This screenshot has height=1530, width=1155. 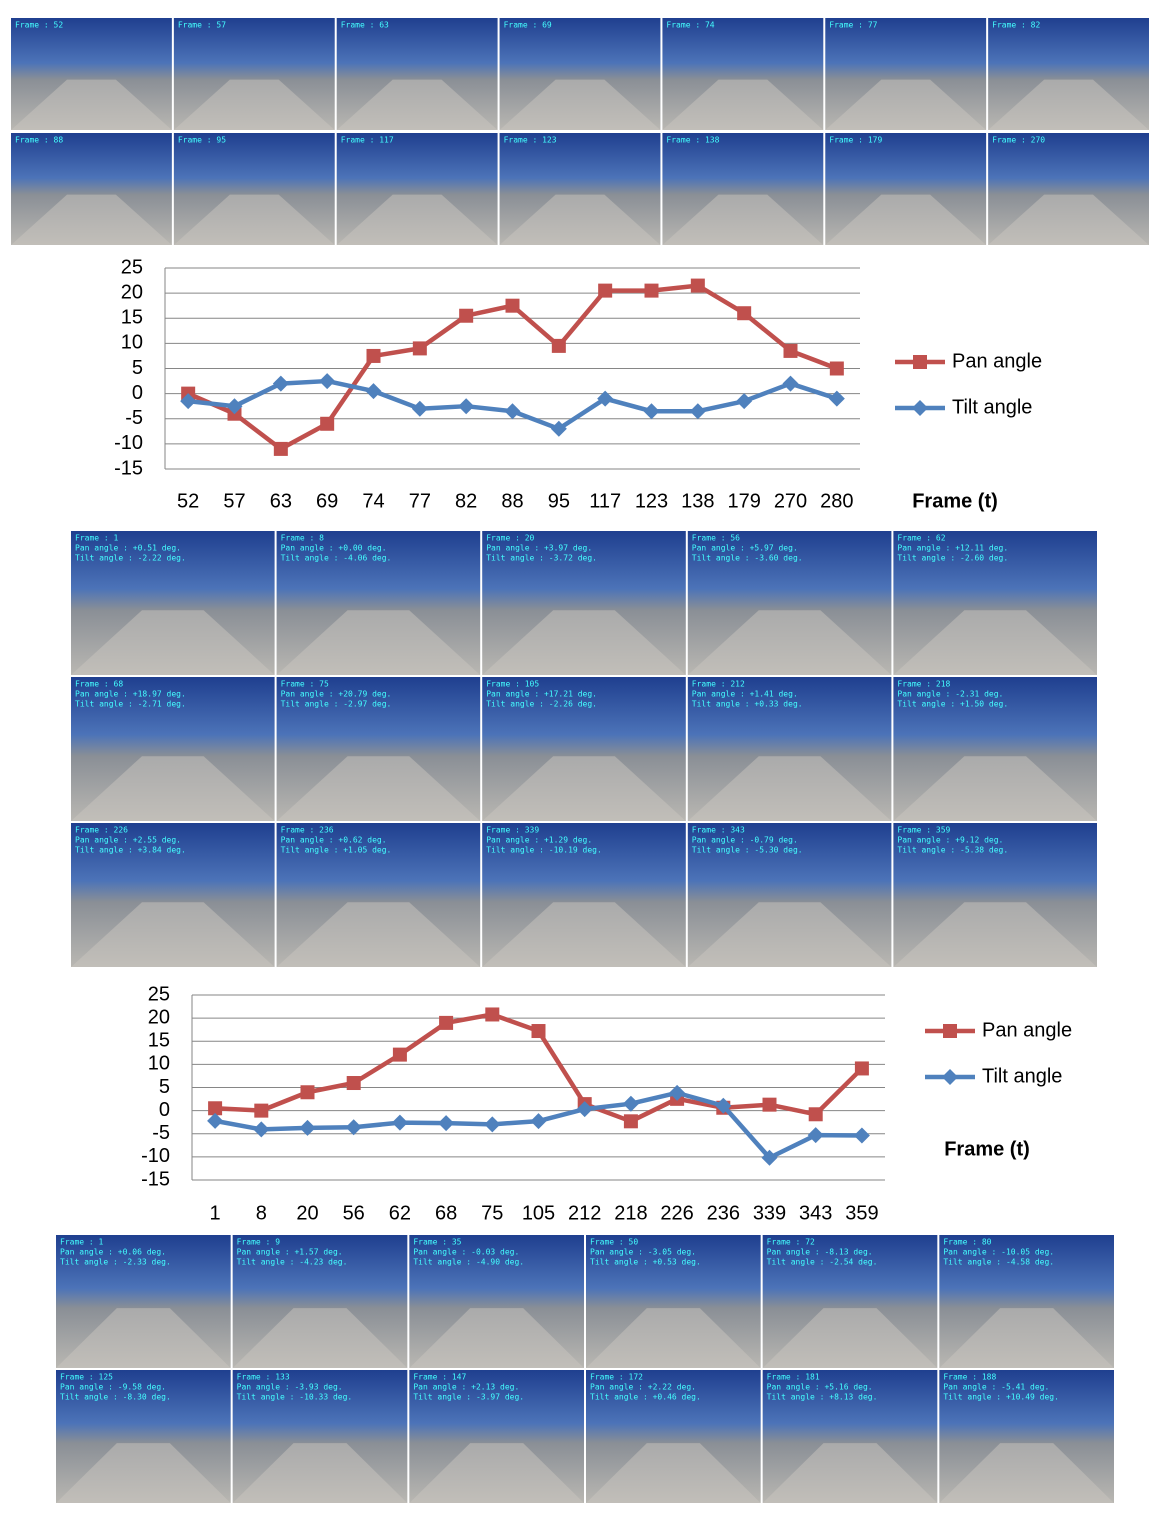 I want to click on x-tick-label: 343, so click(x=815, y=1213).